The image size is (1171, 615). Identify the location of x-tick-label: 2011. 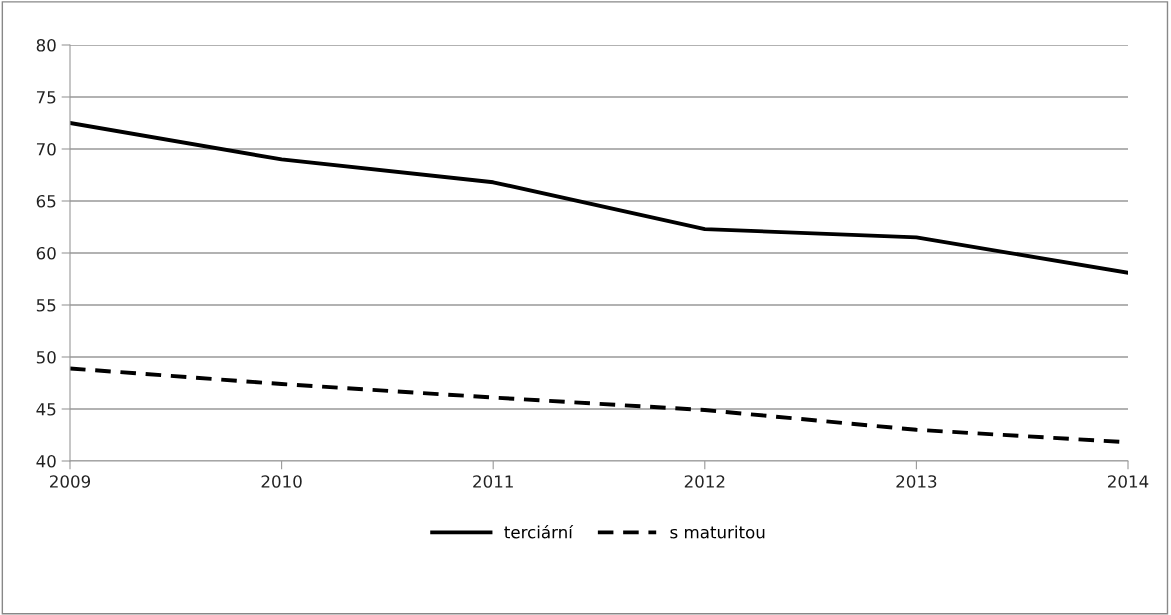
(493, 481).